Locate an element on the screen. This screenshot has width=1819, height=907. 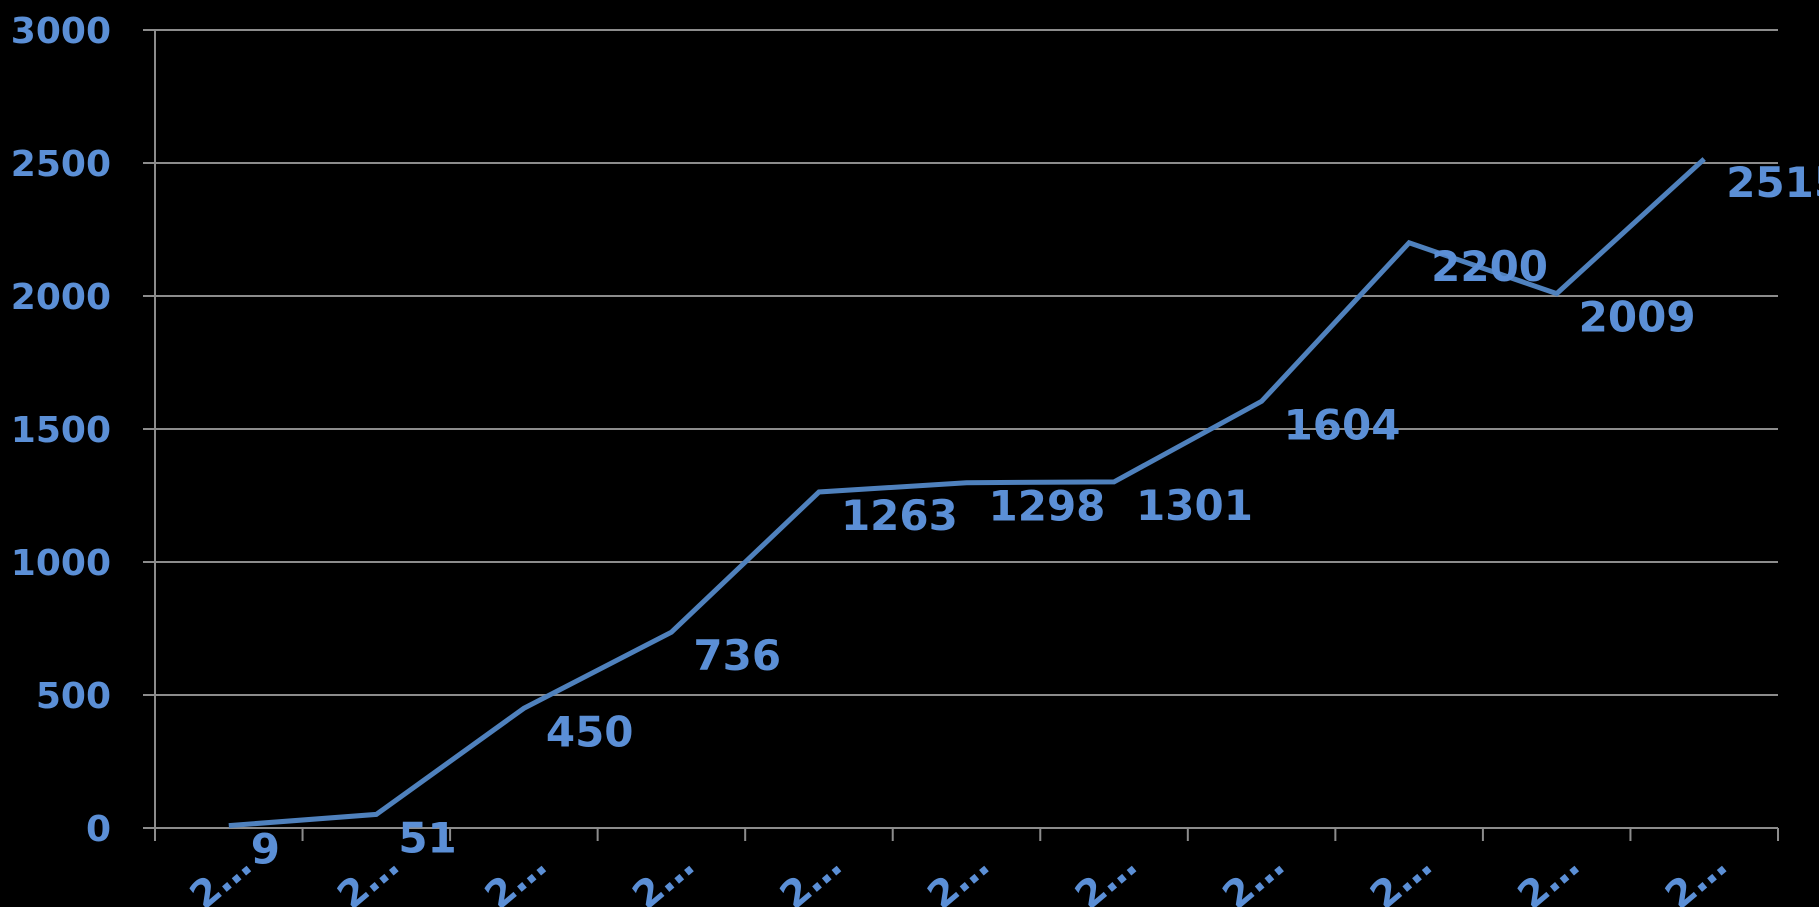
y-tick-label: 1500 is located at coordinates (61, 430).